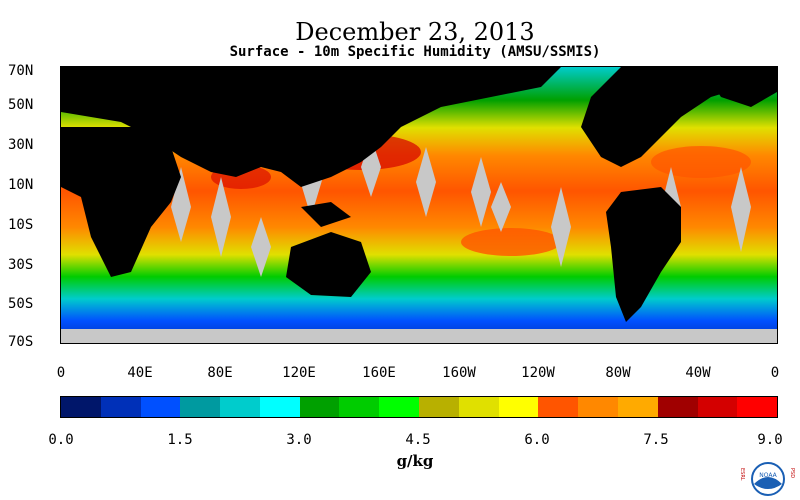 This screenshot has width=800, height=500. What do you see at coordinates (140, 373) in the screenshot?
I see `lon-label: 40E` at bounding box center [140, 373].